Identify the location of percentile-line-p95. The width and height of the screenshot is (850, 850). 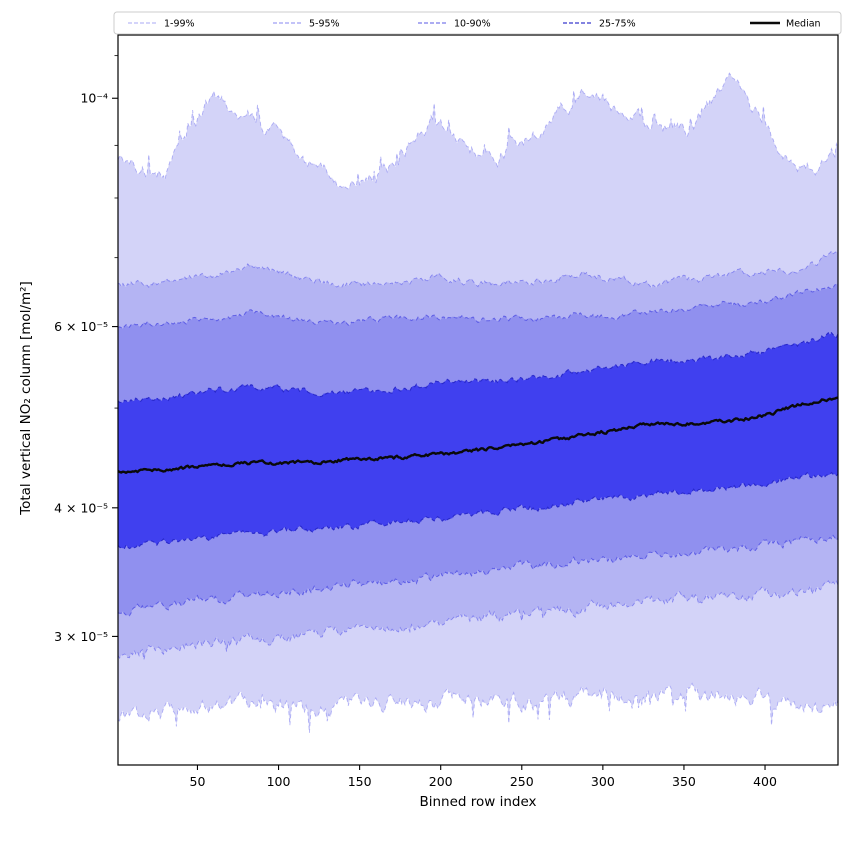
(478, 269).